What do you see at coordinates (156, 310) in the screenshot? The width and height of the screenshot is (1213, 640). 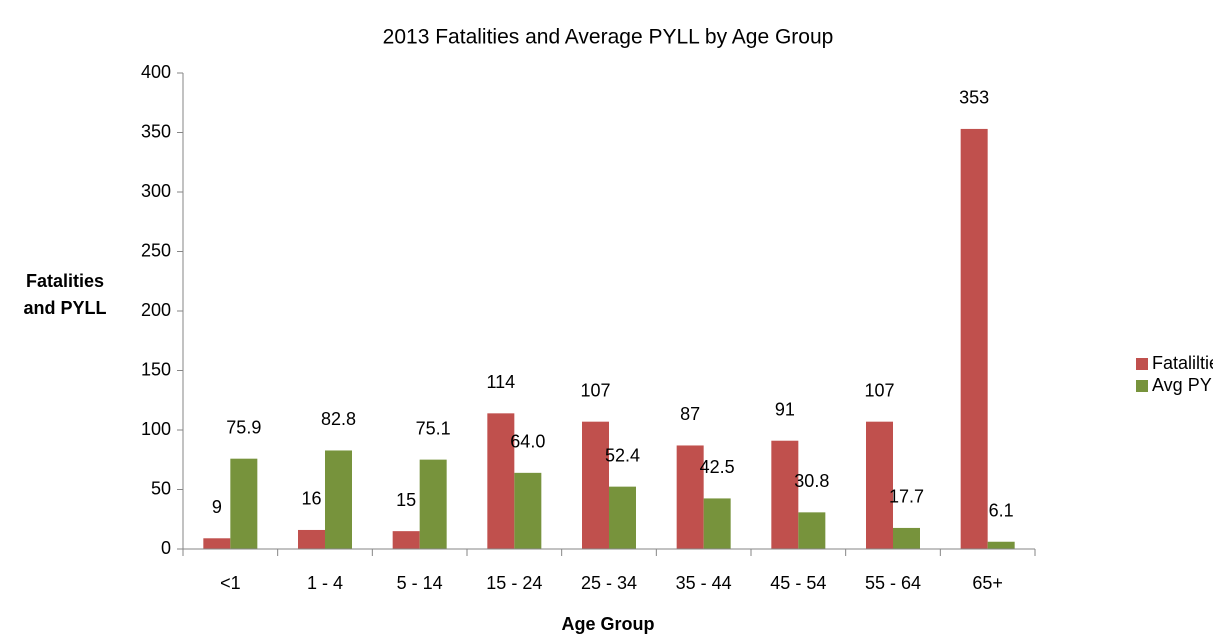 I see `y-tick-label: 200` at bounding box center [156, 310].